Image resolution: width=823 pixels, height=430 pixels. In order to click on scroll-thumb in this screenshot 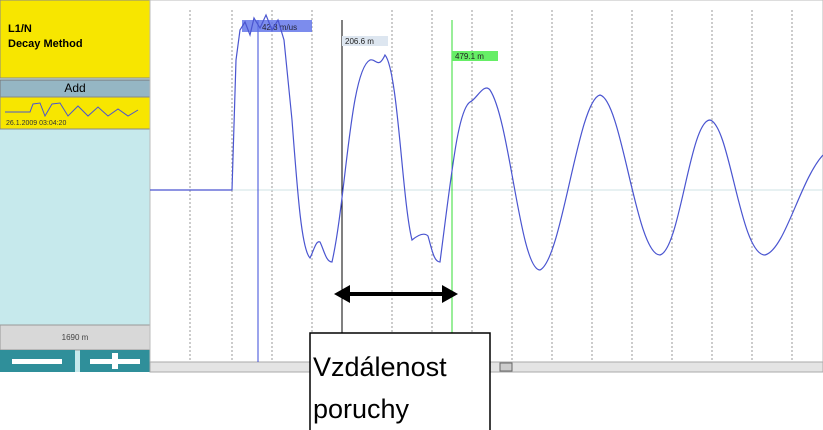, I will do `click(506, 367)`.